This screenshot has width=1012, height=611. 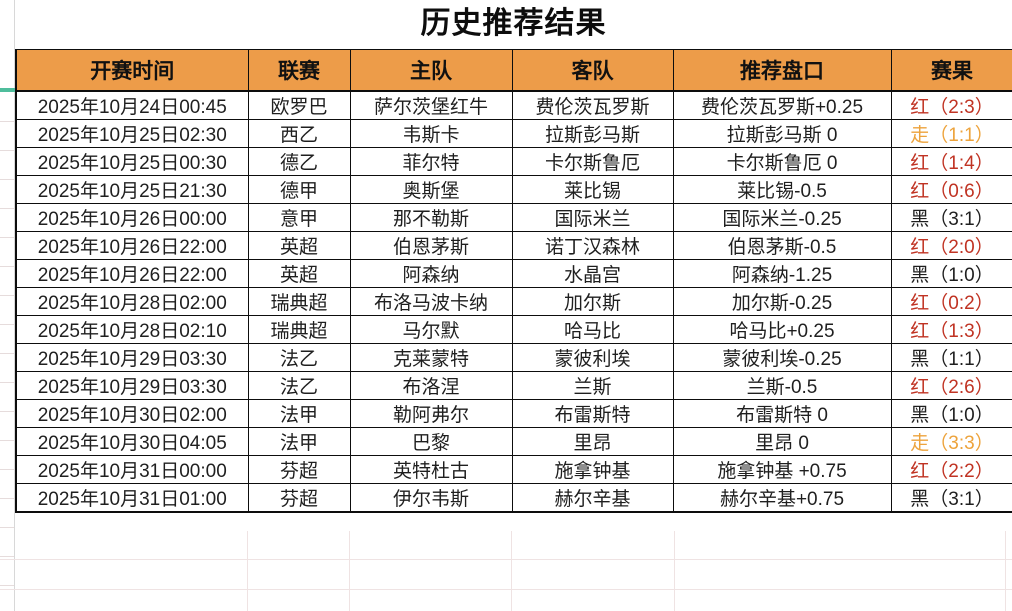 I want to click on cell-home: 伊尔韦斯, so click(x=431, y=498).